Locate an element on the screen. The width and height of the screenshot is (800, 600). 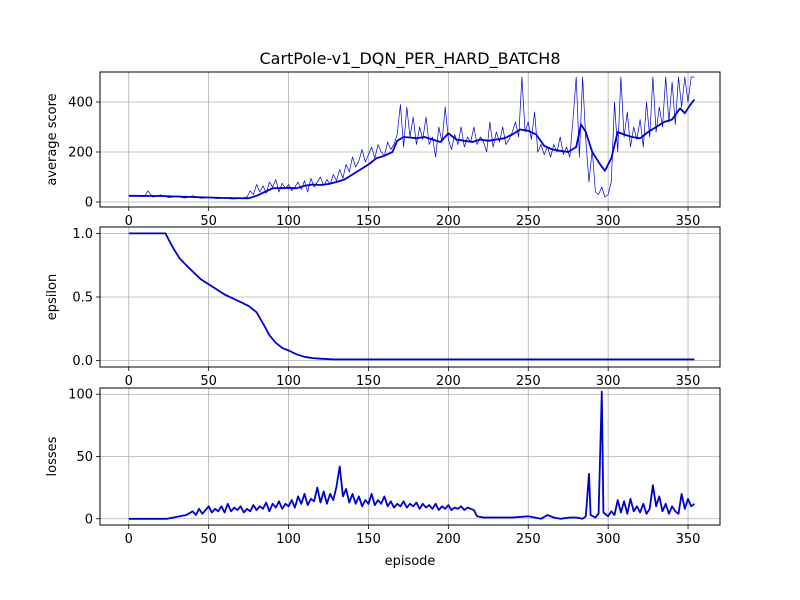
y-axis-label: epsilon is located at coordinates (52, 297).